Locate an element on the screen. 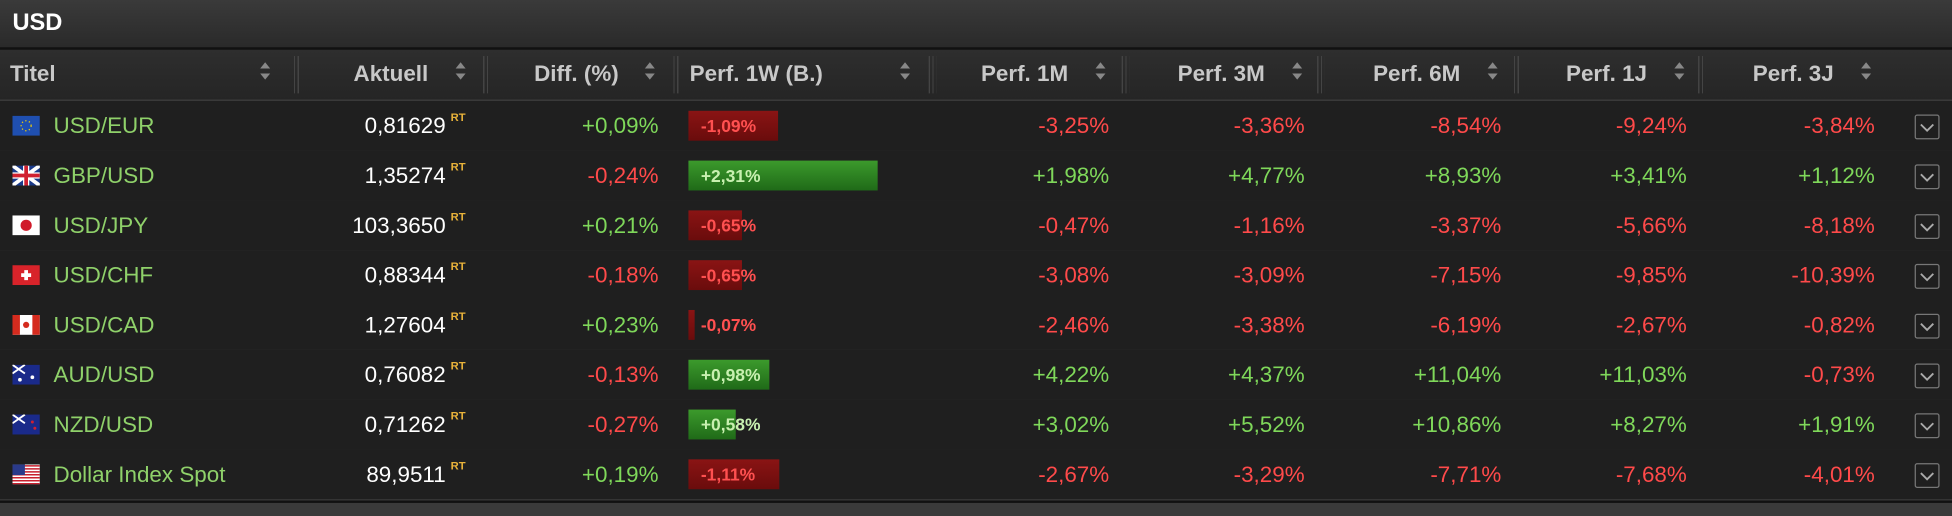  perf-value: +1,12% is located at coordinates (1836, 175).